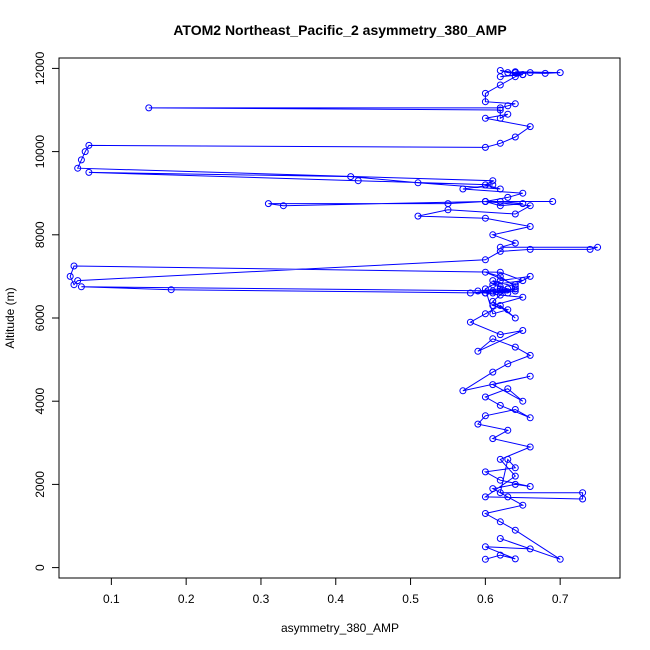  Describe the element at coordinates (560, 599) in the screenshot. I see `x-tick-label: 0.7` at that location.